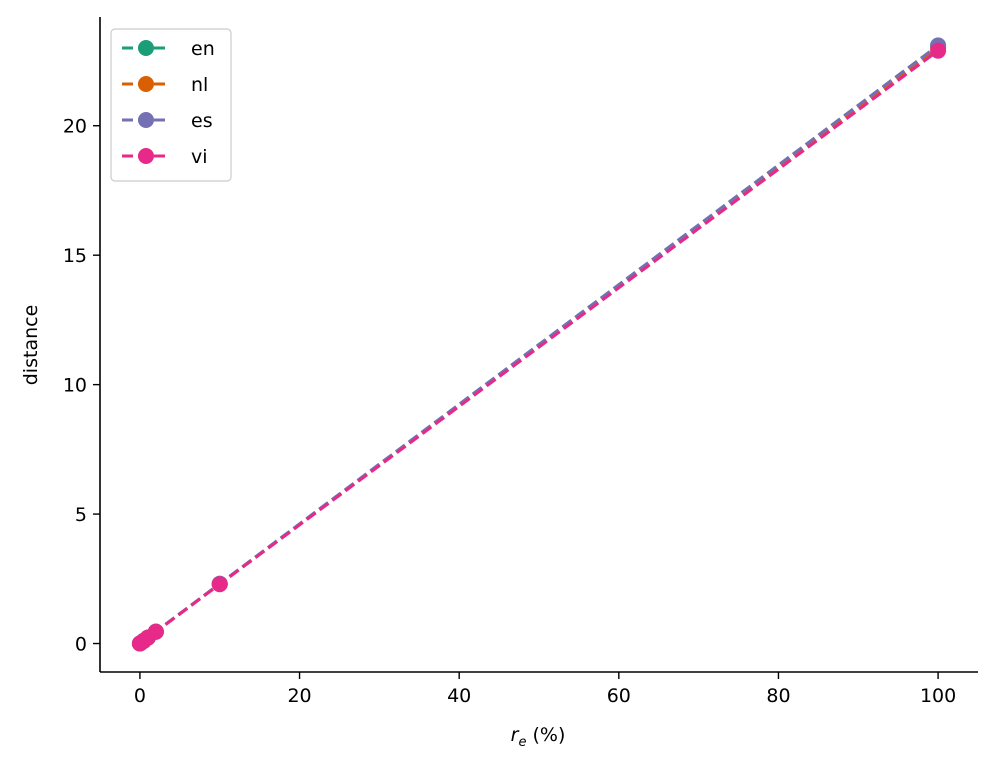 The width and height of the screenshot is (996, 766). What do you see at coordinates (75, 256) in the screenshot?
I see `y-tick-label: 15` at bounding box center [75, 256].